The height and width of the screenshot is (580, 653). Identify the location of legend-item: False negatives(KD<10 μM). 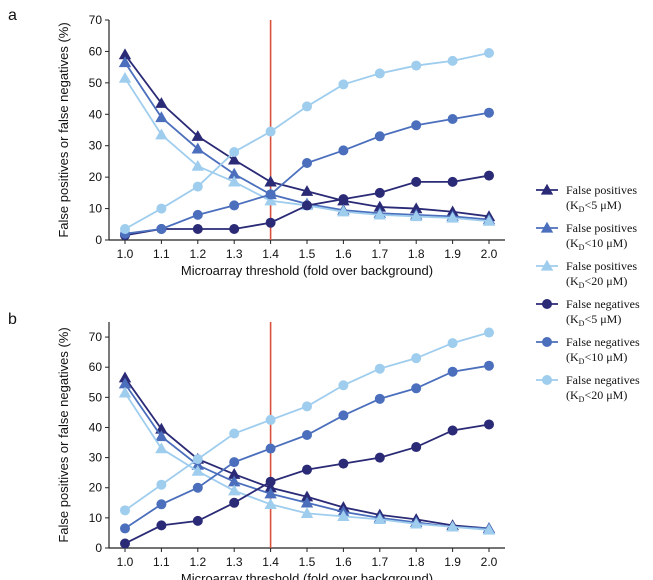
(588, 350).